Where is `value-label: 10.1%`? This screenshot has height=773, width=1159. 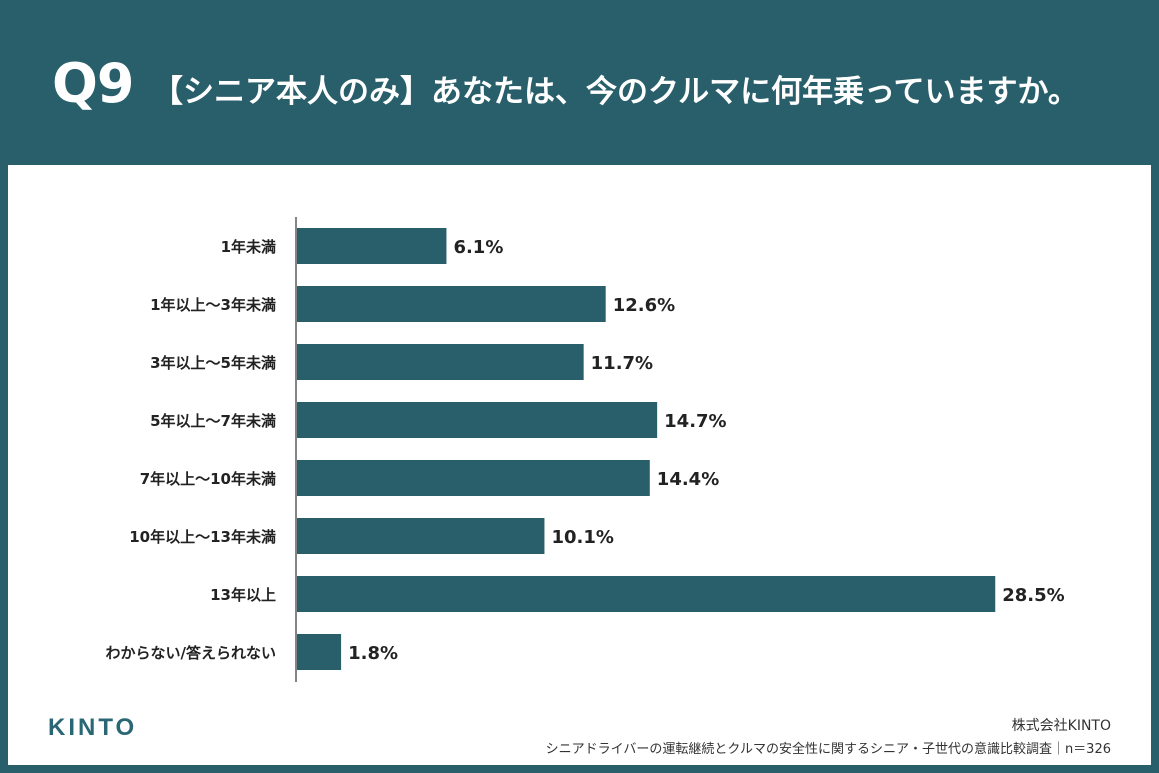
value-label: 10.1% is located at coordinates (582, 537).